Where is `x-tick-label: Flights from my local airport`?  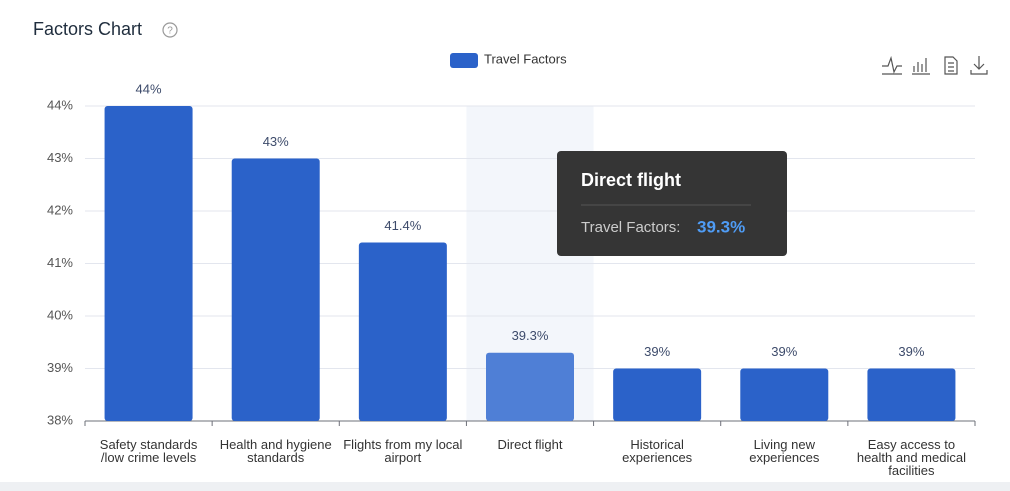 x-tick-label: Flights from my local airport is located at coordinates (403, 451).